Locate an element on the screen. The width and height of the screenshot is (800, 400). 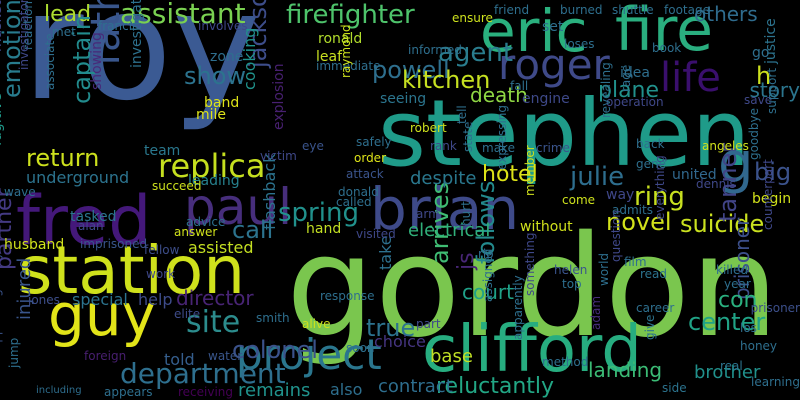
cloud-word: eye is located at coordinates (313, 146).